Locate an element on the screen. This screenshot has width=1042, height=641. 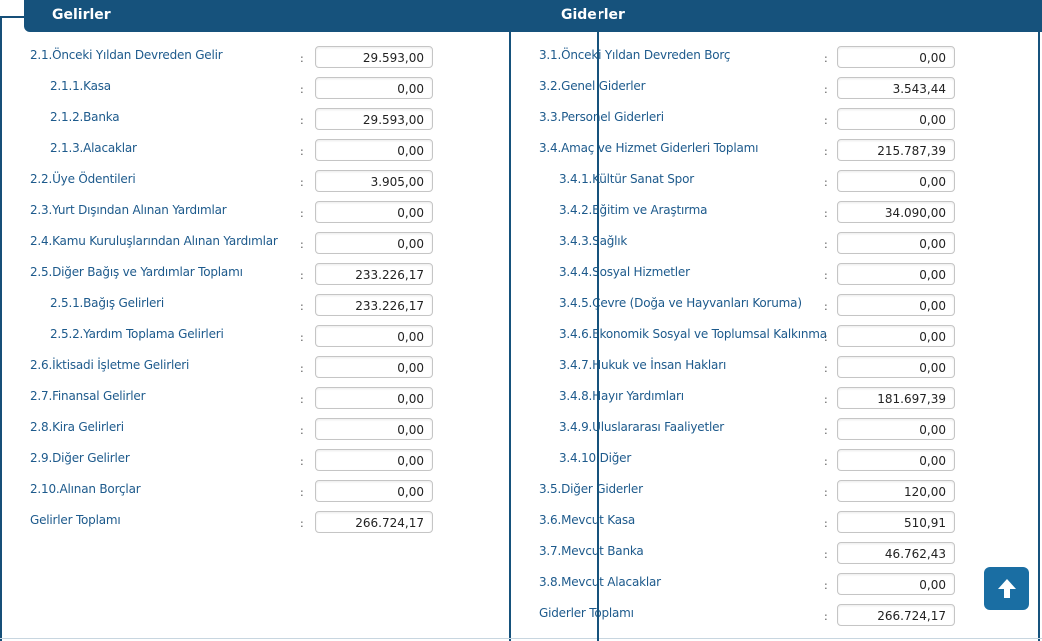
row-label: Gelirler Toplamı is located at coordinates (75, 520).